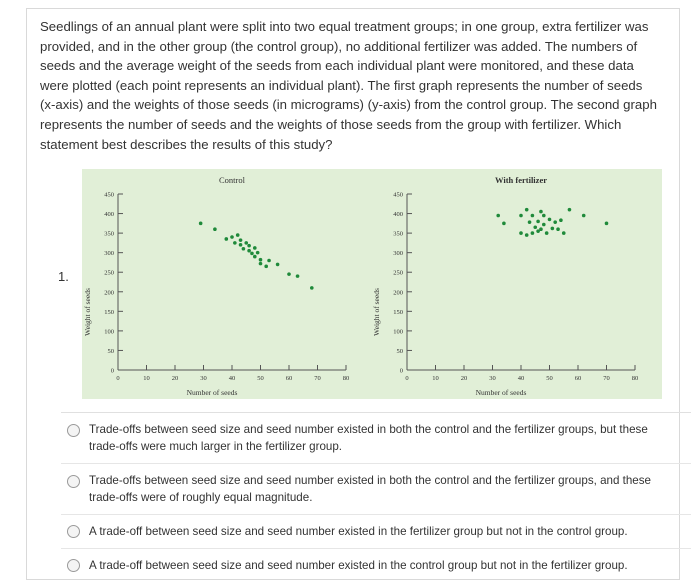  Describe the element at coordinates (398, 273) in the screenshot. I see `chart-2-y-tick-label: 250` at that location.